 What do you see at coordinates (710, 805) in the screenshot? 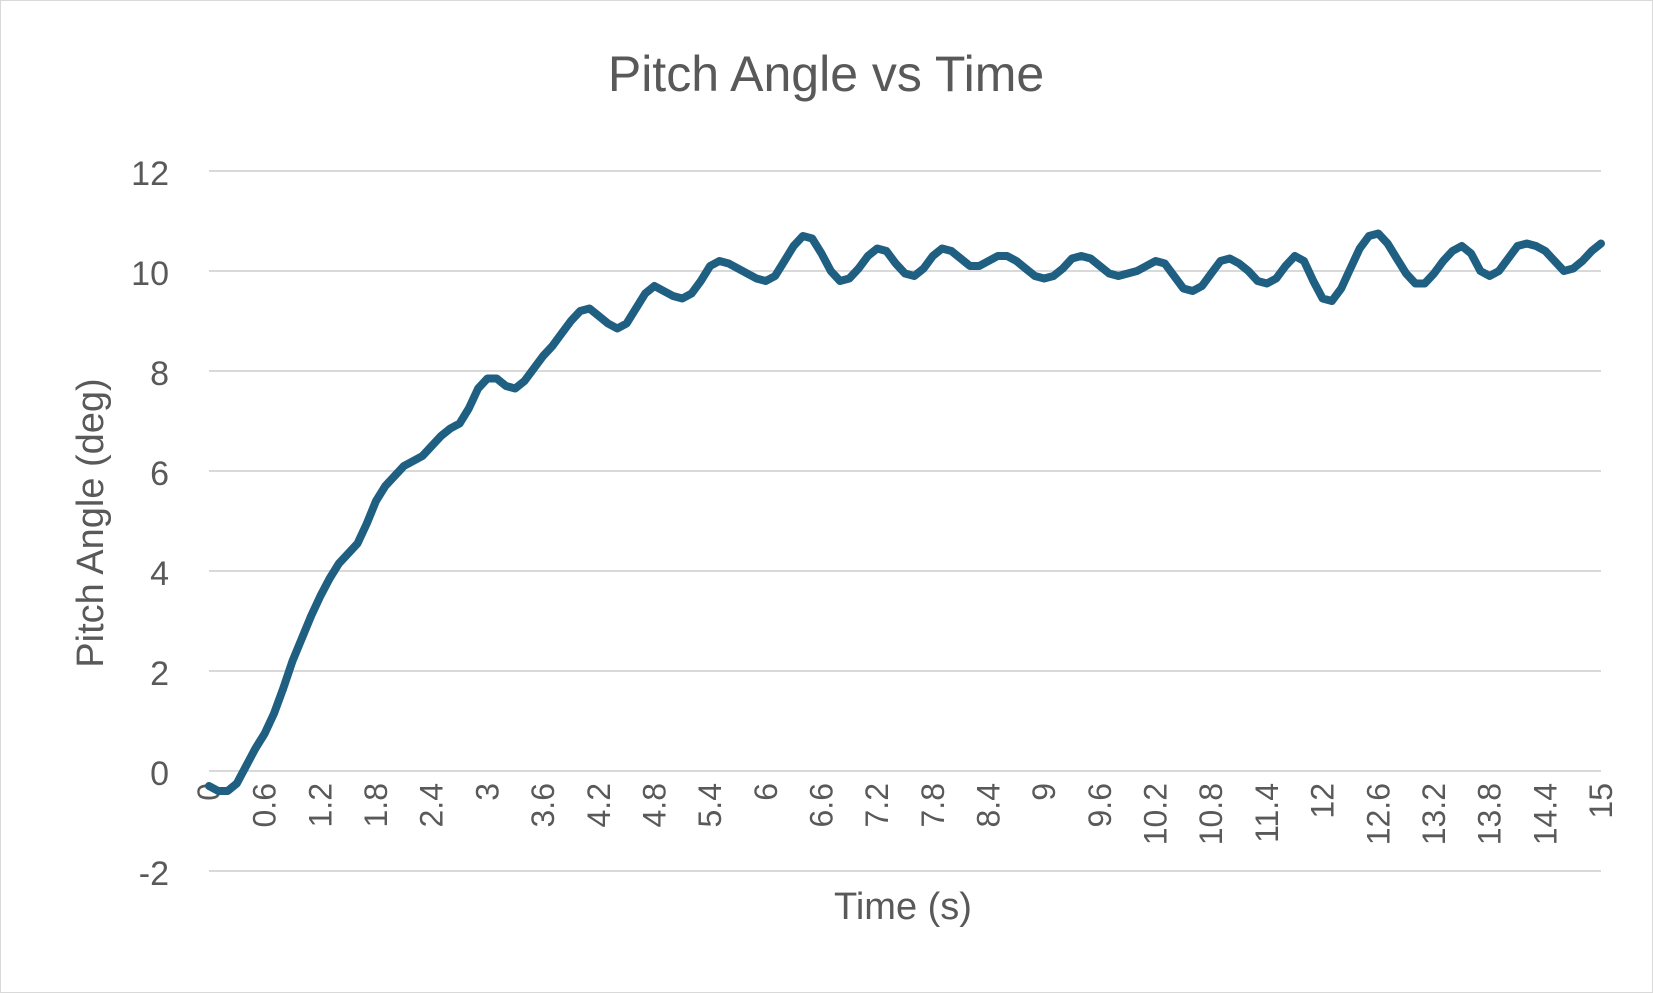
I see `x-tick-label: 5.4` at bounding box center [710, 805].